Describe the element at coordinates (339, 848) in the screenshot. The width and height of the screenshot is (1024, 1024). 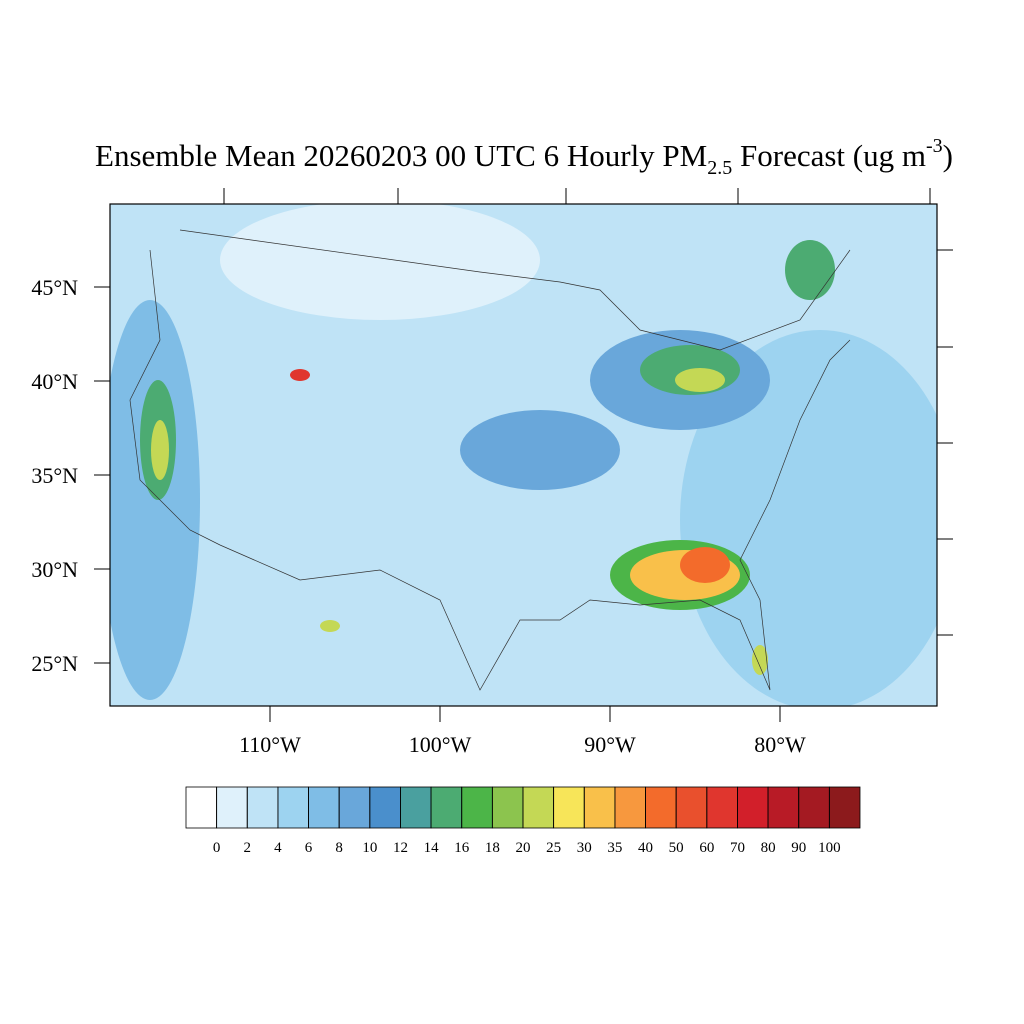
I see `colorbar-label: 8` at that location.